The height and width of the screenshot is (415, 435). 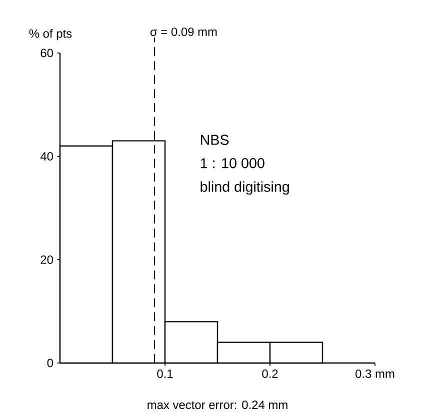 What do you see at coordinates (165, 374) in the screenshot?
I see `x-tick-label: 0.1` at bounding box center [165, 374].